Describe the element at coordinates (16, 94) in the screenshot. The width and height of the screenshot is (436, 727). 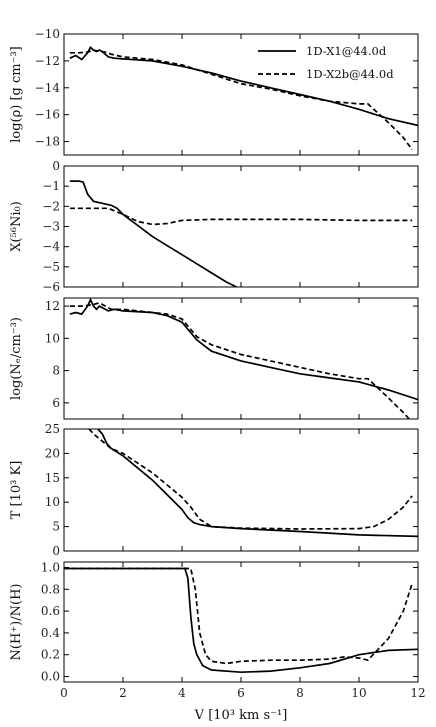
I see `y-axis-label: log(ρ) [g cm⁻³]` at that location.